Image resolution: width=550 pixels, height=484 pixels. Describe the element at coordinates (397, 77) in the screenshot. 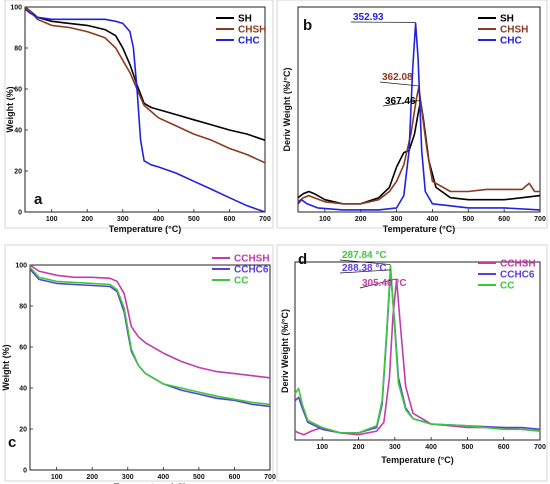

I see `peak-label: 362.08` at that location.